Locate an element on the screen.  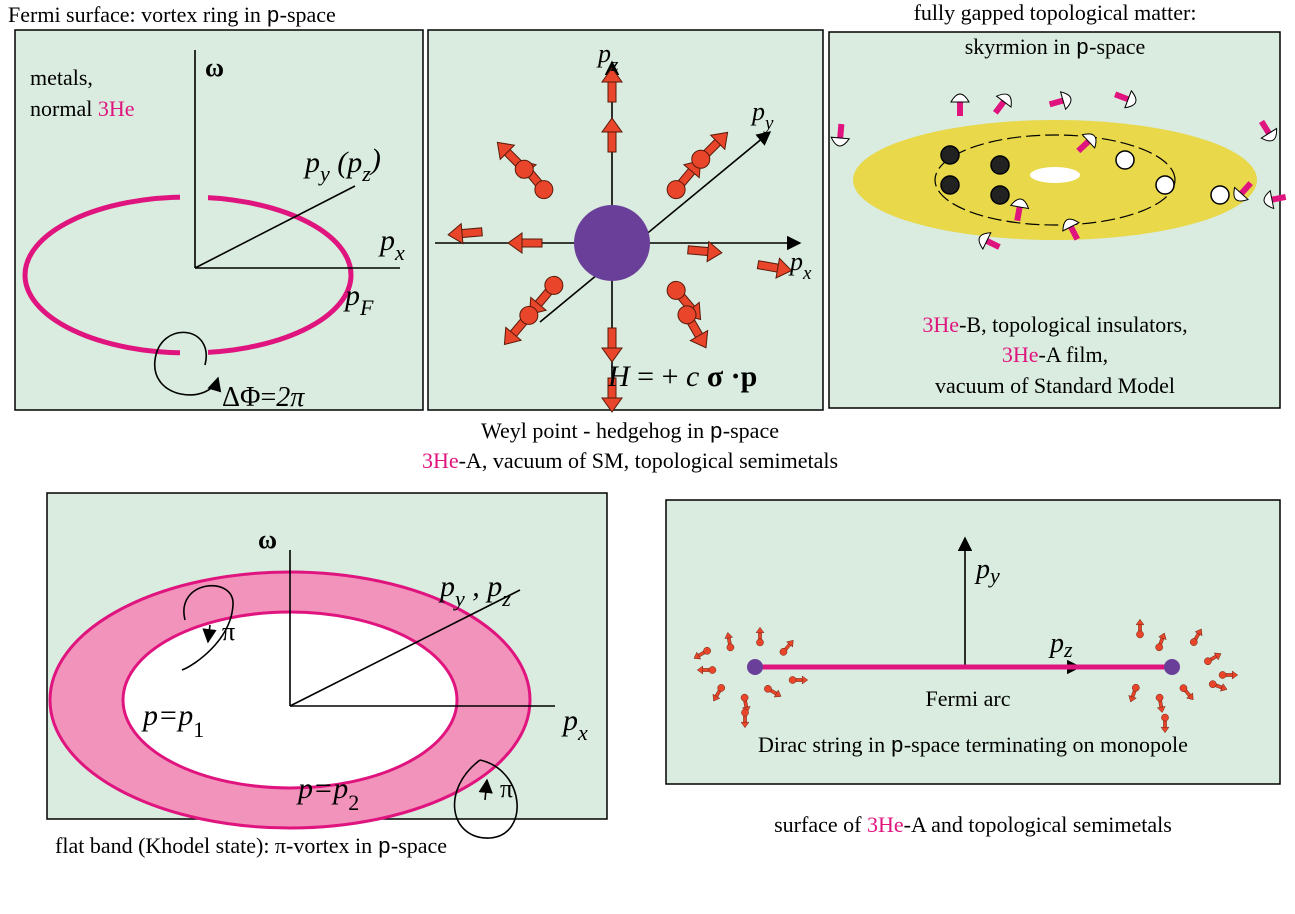
ring is located at coordinates (1055, 175).